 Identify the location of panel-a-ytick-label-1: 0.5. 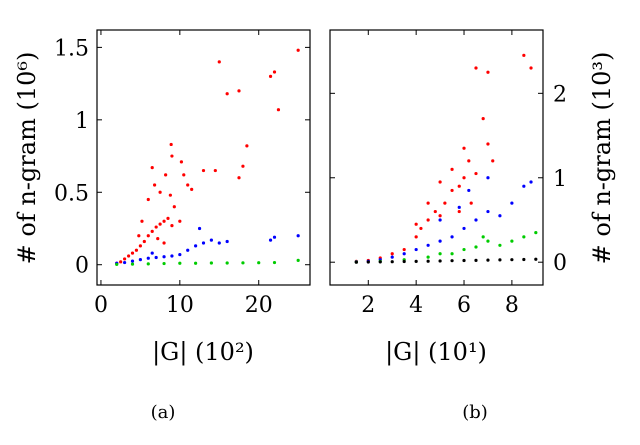
(71, 193).